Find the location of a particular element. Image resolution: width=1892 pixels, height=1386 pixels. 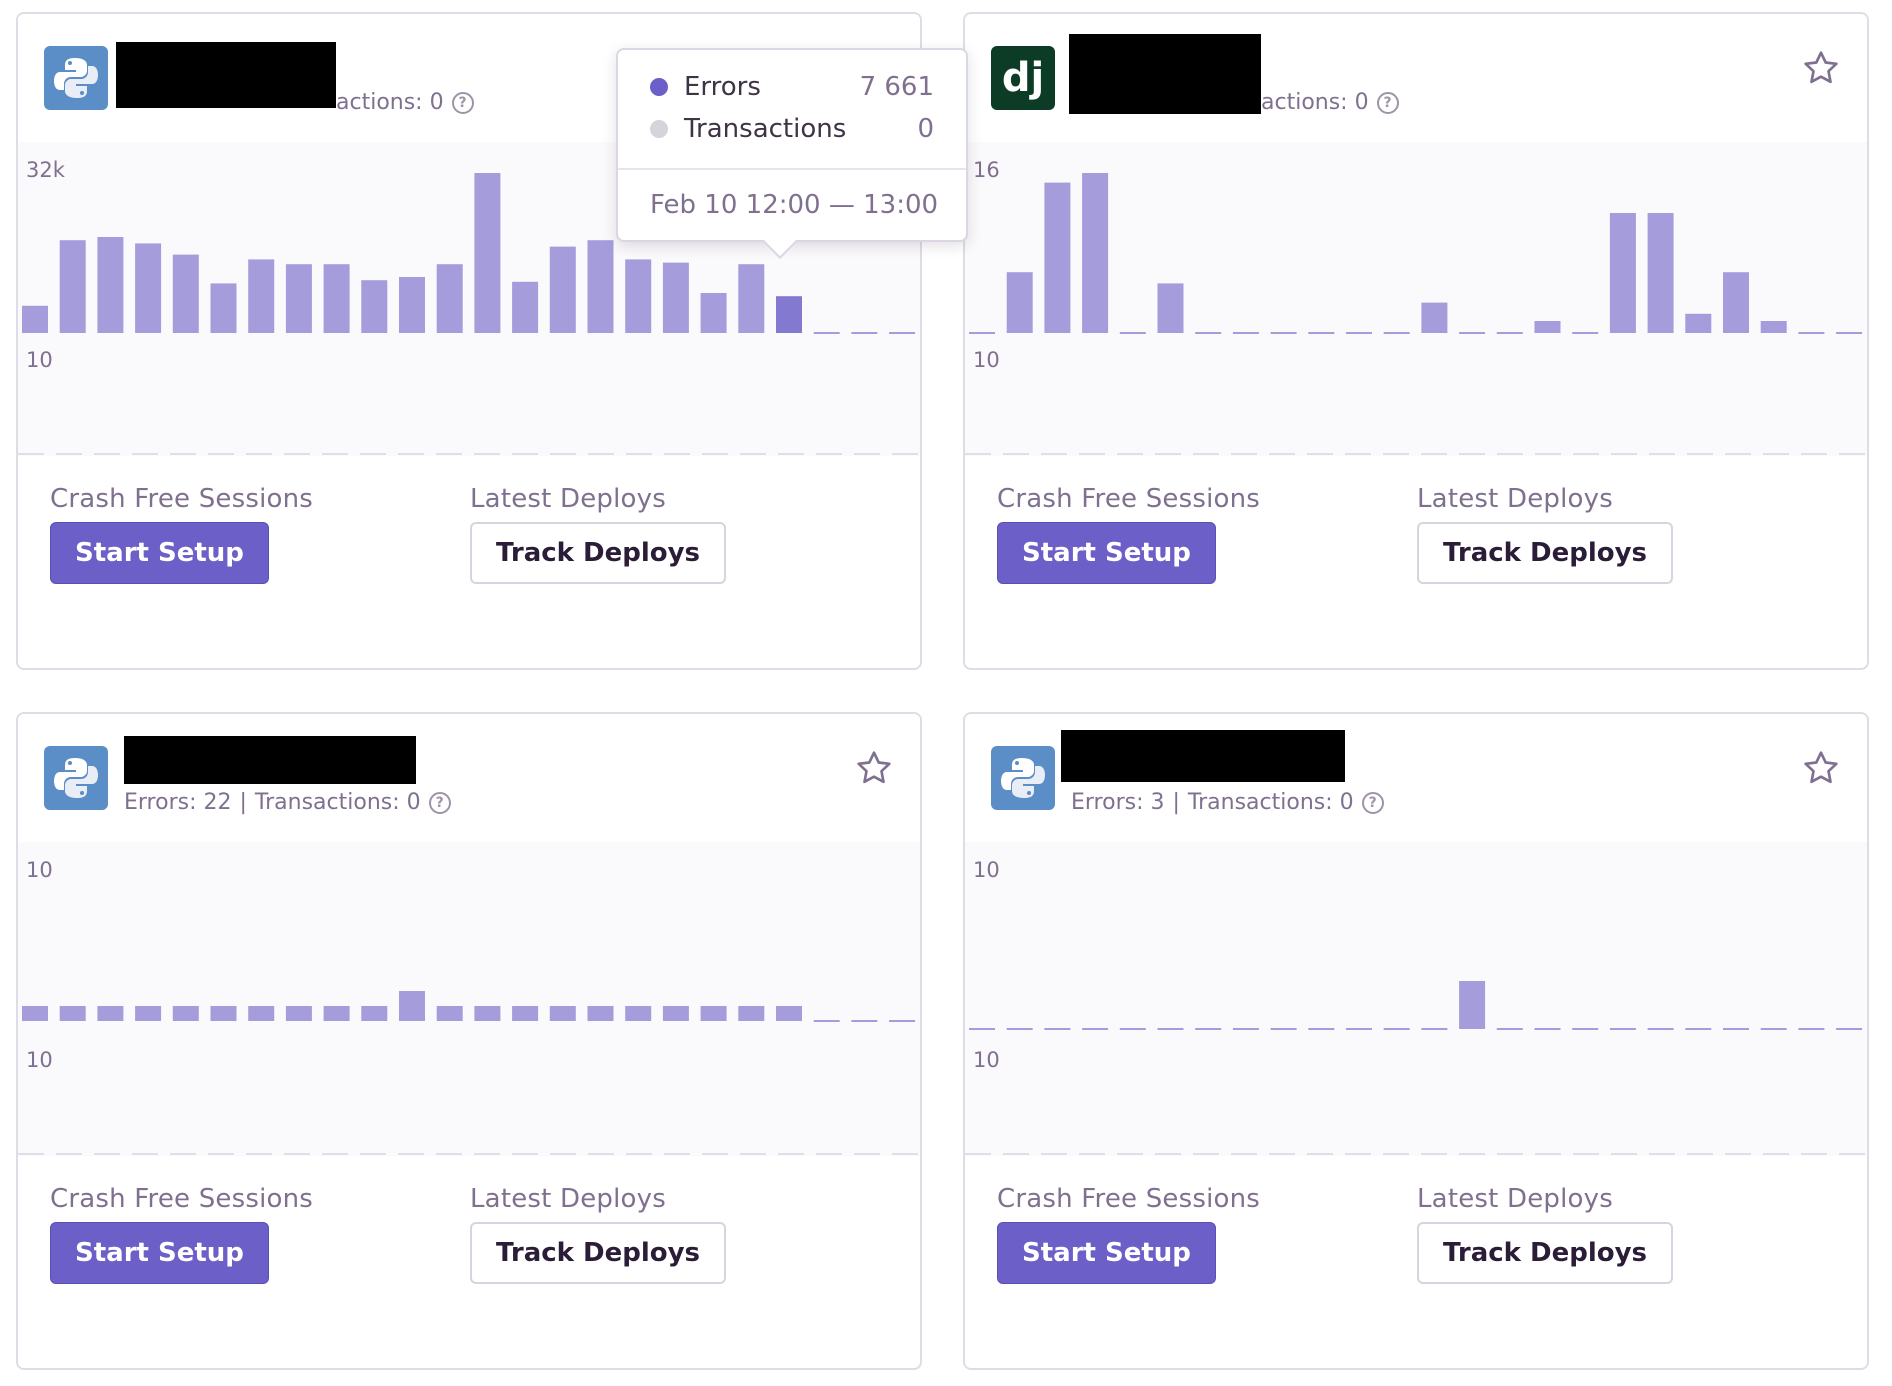

chart-bar-active is located at coordinates (789, 314).